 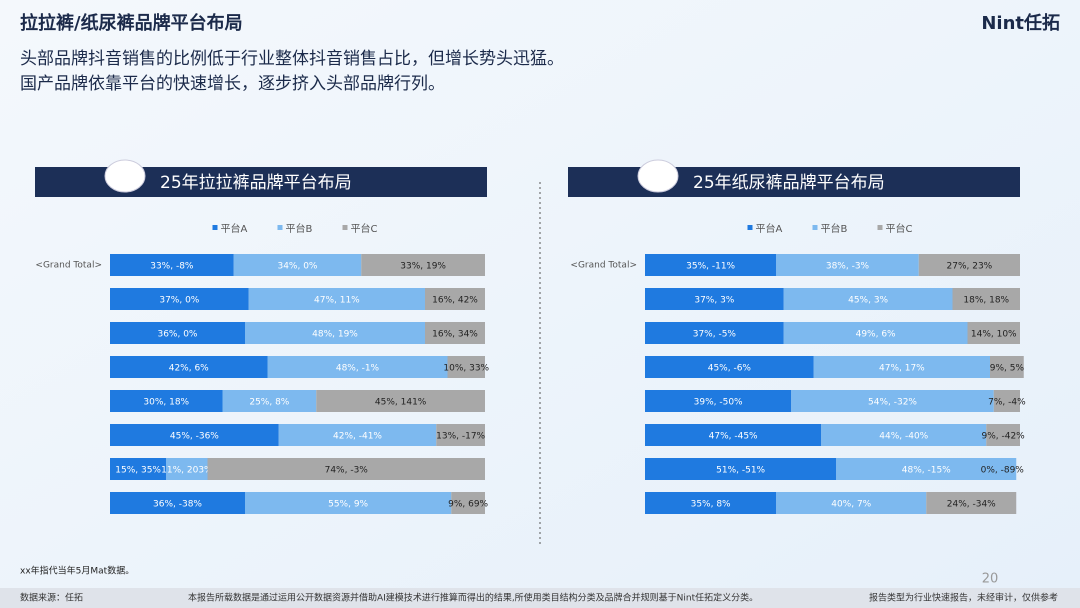 I want to click on data-label: 37%, 0%, so click(x=179, y=301).